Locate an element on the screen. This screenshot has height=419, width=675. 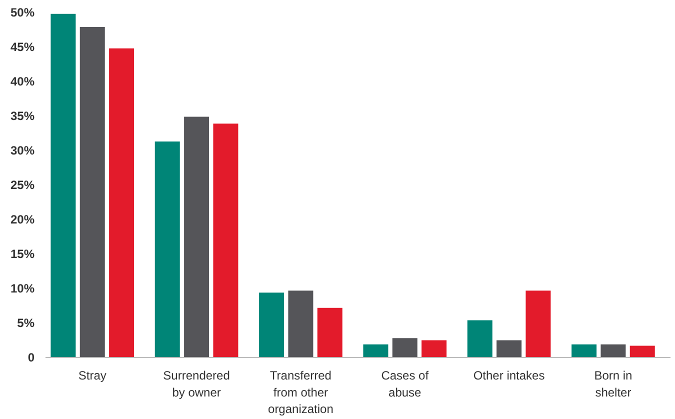
y-tick-label: 10% is located at coordinates (22, 289).